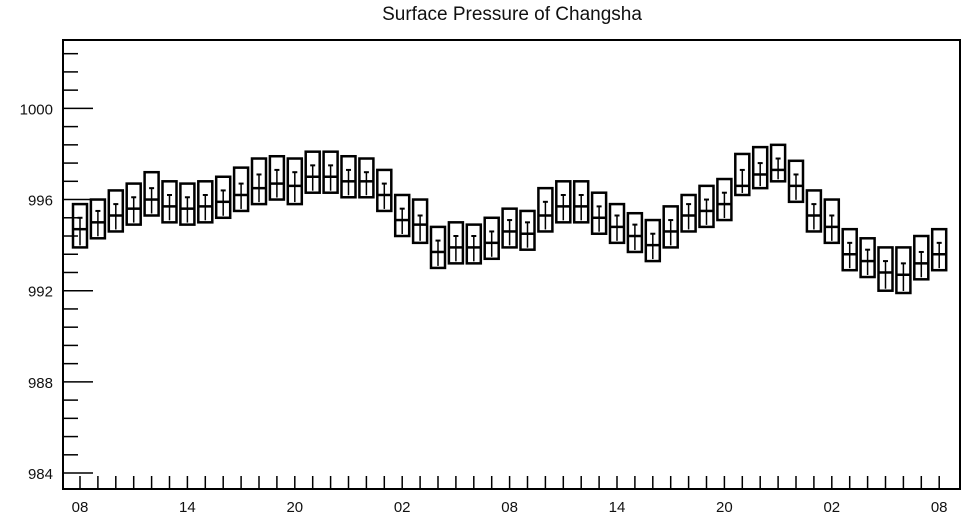 The image size is (968, 520). I want to click on y-tick-label: 1000, so click(36, 109).